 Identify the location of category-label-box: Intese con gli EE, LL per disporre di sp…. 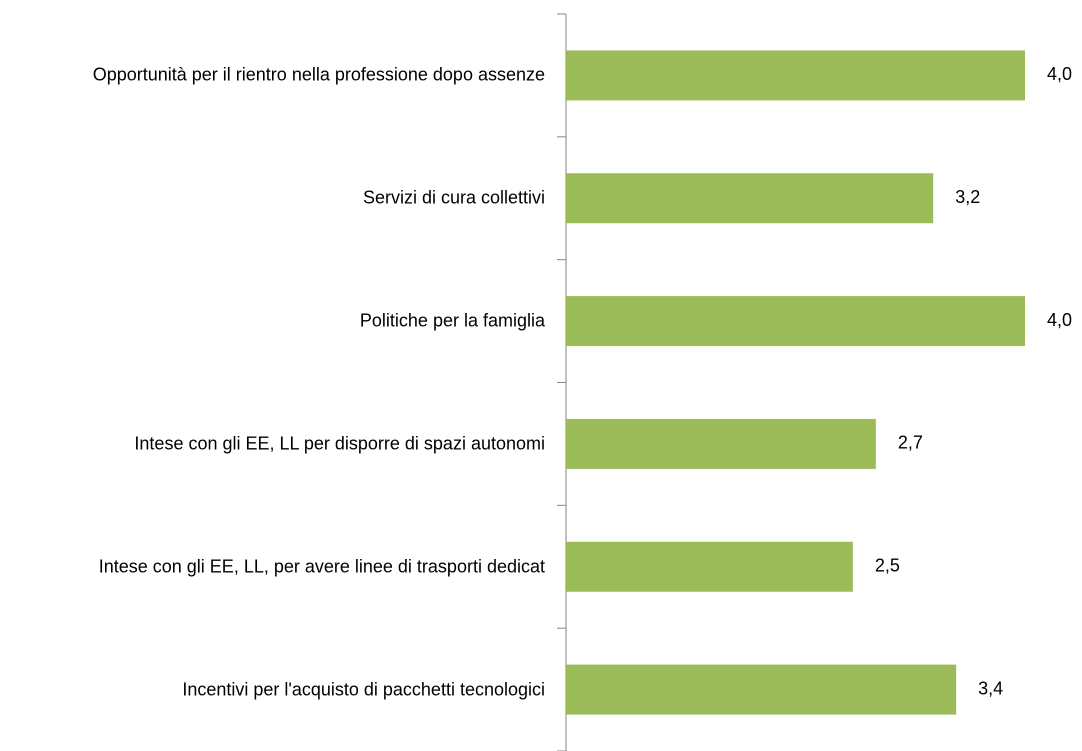
(275, 443).